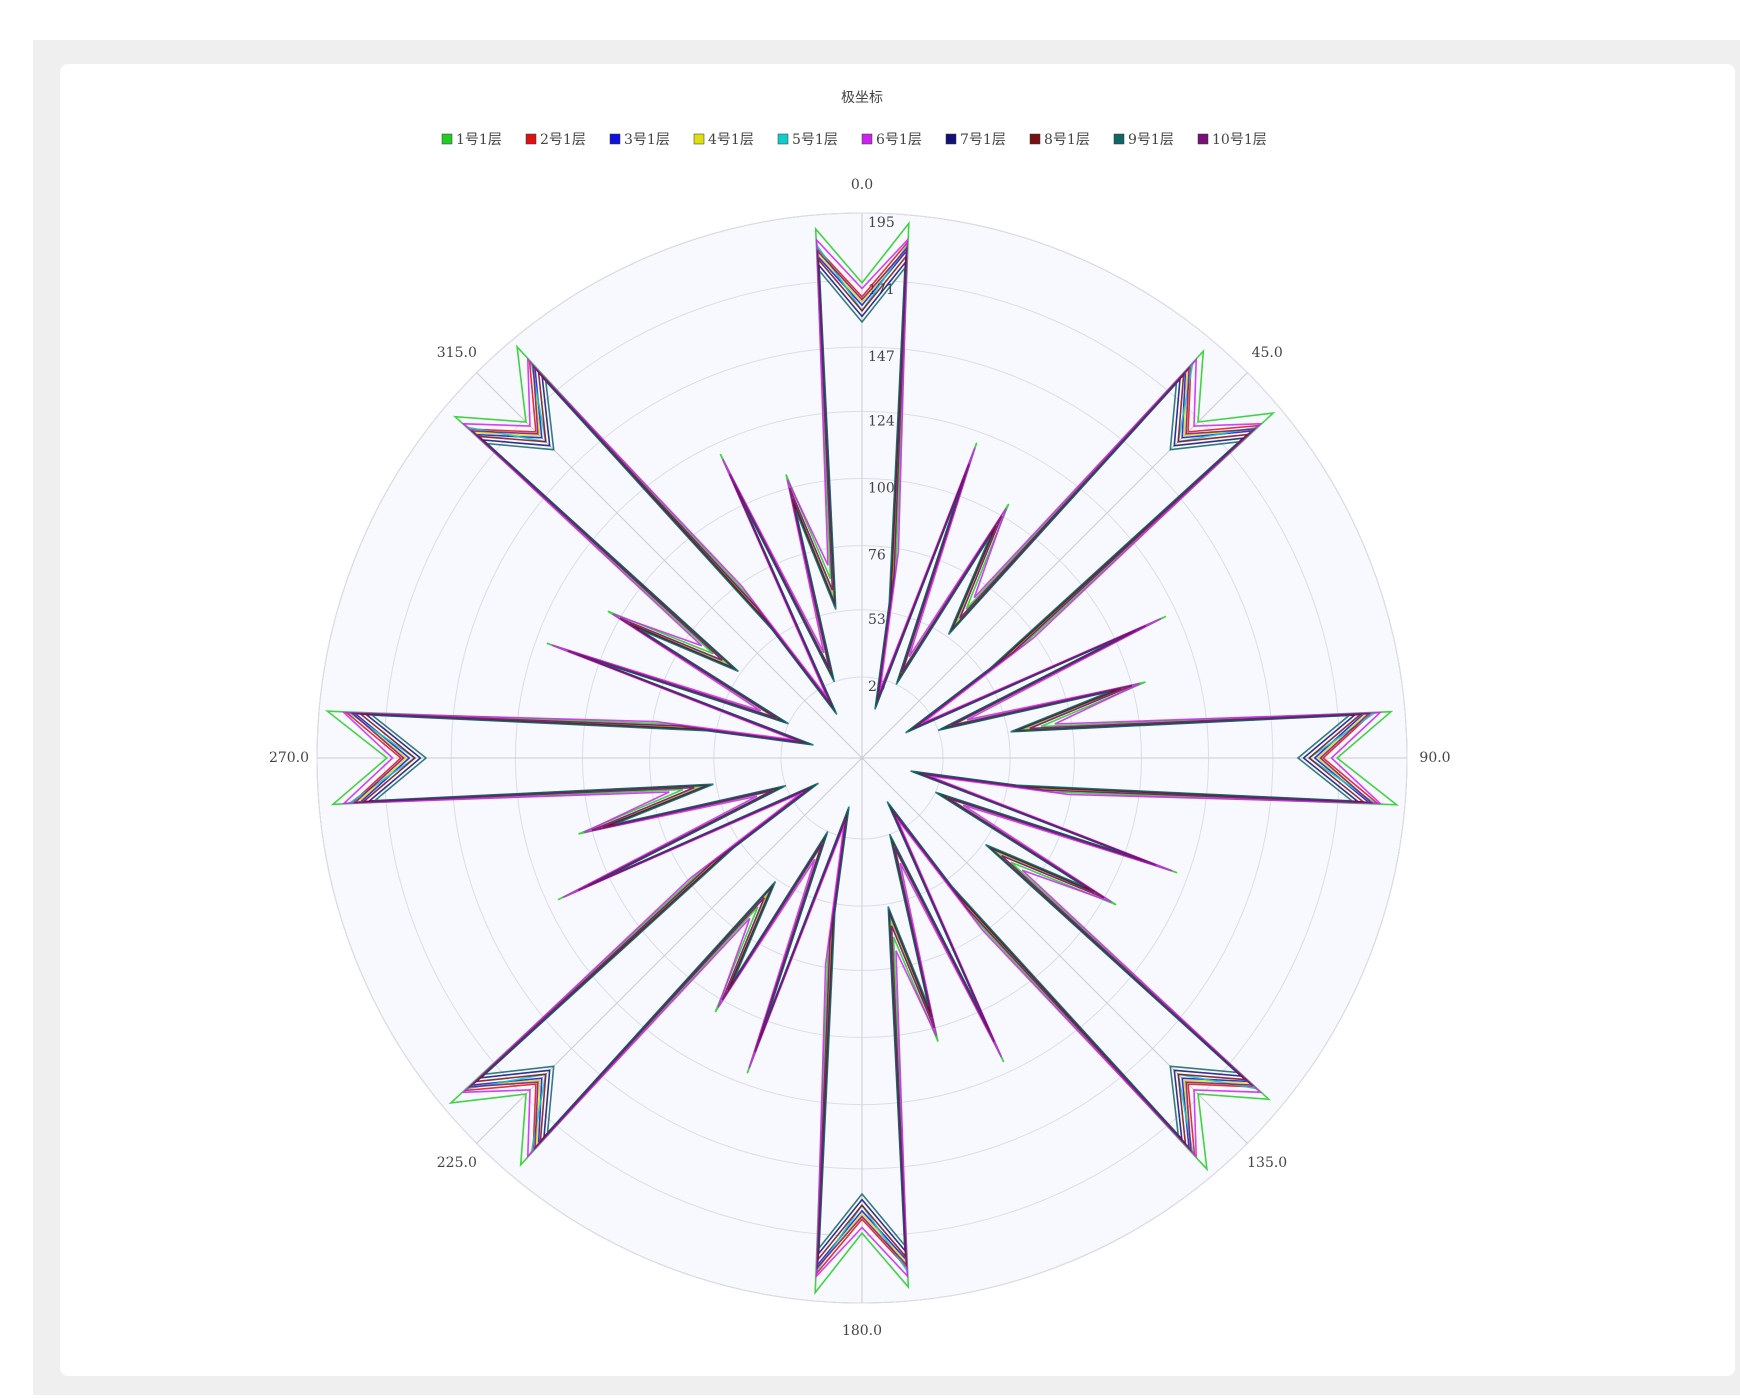 Image resolution: width=1740 pixels, height=1399 pixels. Describe the element at coordinates (899, 140) in the screenshot. I see `legend-label: 6号1层` at that location.